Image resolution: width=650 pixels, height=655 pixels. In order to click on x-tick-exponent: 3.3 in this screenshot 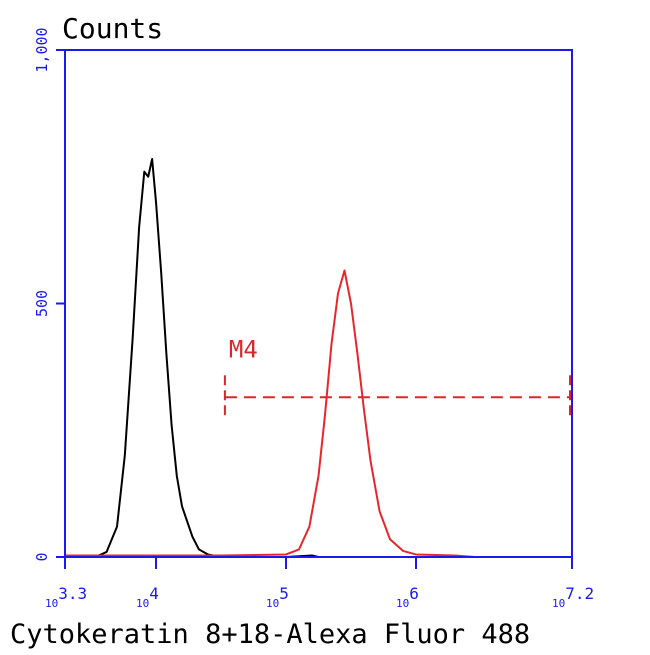, I will do `click(72, 593)`.